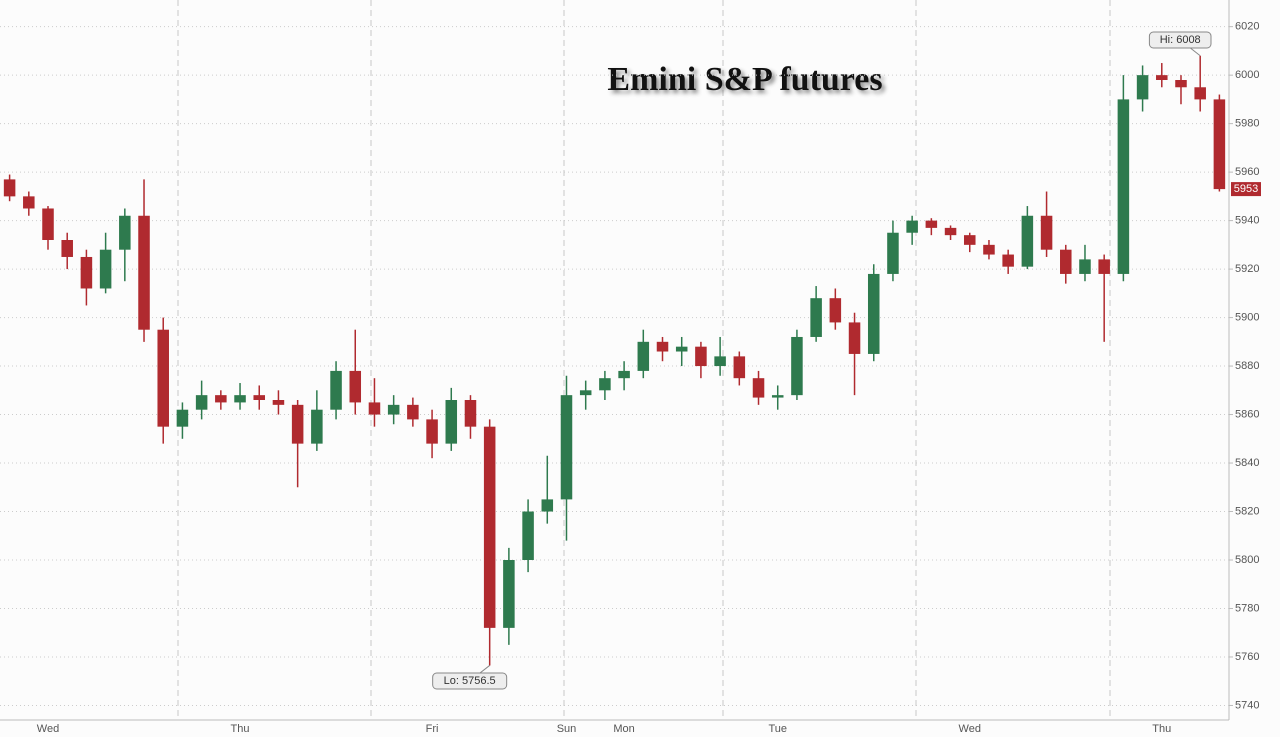 This screenshot has width=1280, height=737. What do you see at coordinates (1247, 657) in the screenshot?
I see `y-tick-label: 5760` at bounding box center [1247, 657].